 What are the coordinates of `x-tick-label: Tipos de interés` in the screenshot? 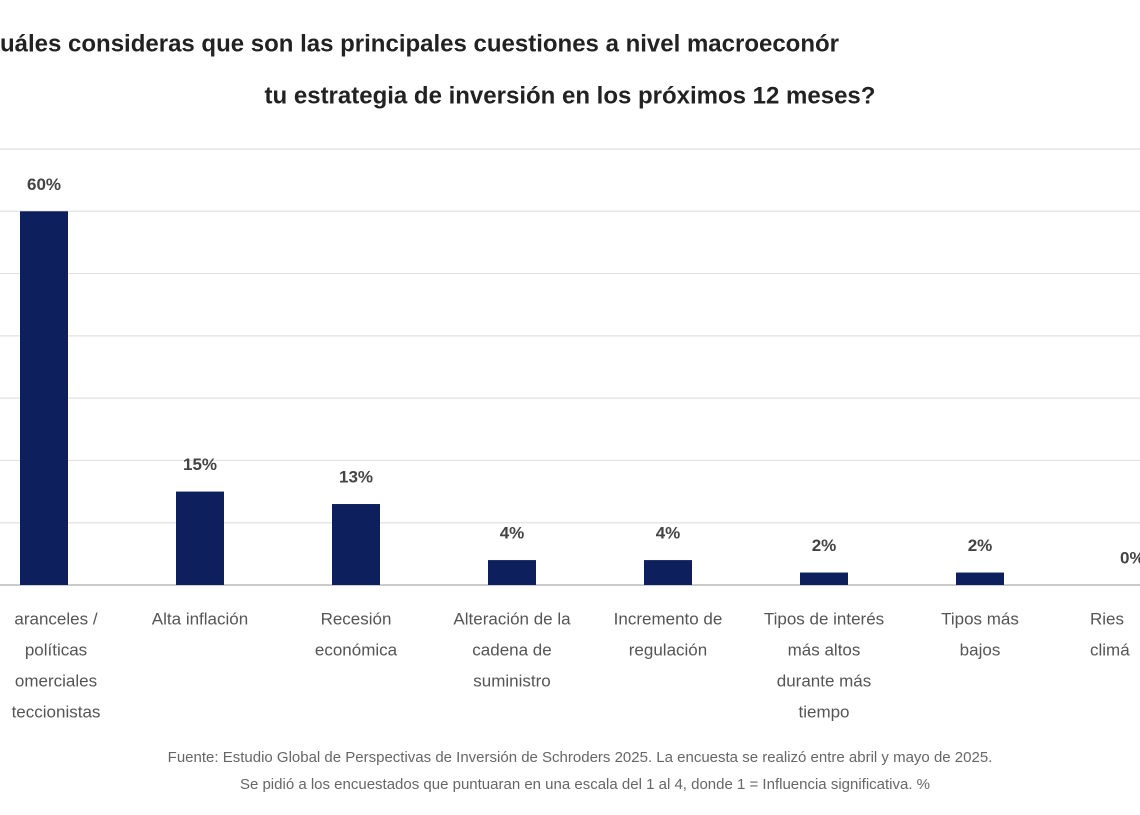 It's located at (824, 618).